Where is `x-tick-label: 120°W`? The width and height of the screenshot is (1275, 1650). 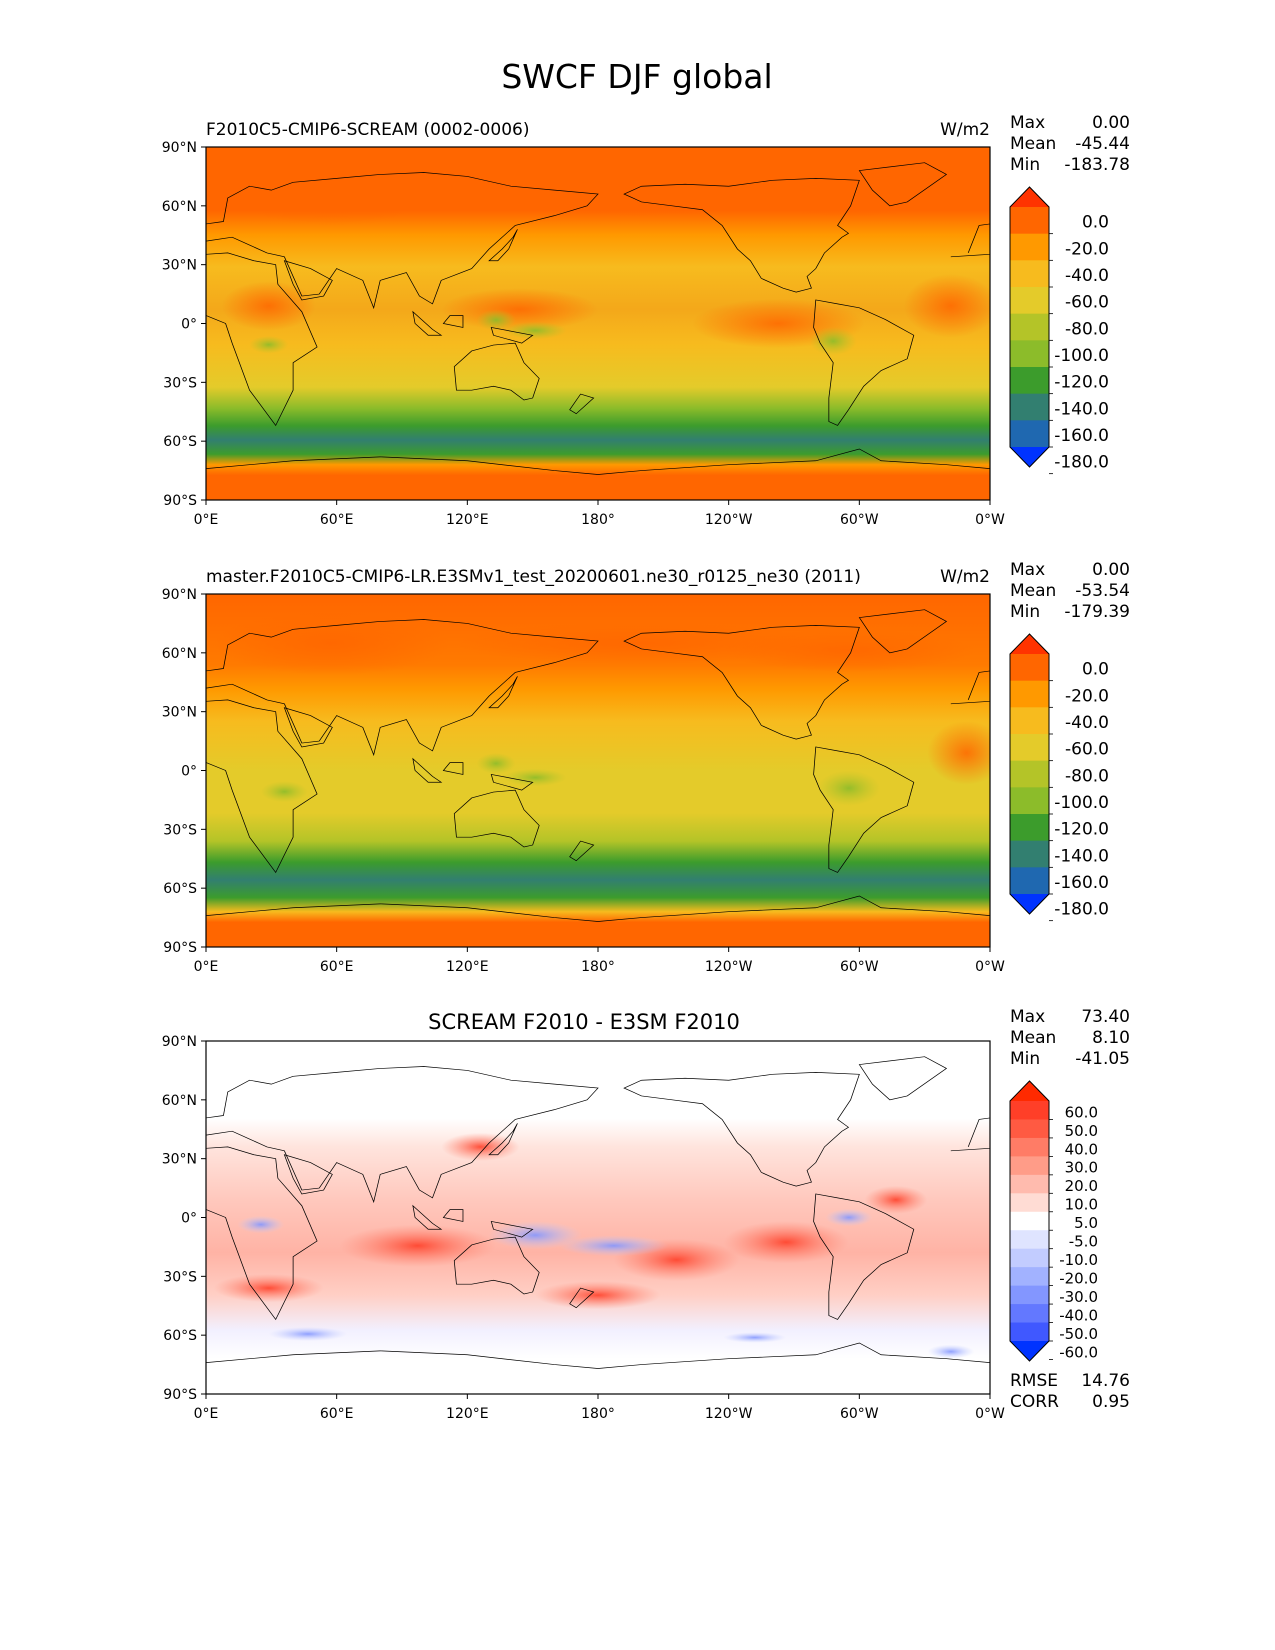
x-tick-label: 120°W is located at coordinates (729, 967).